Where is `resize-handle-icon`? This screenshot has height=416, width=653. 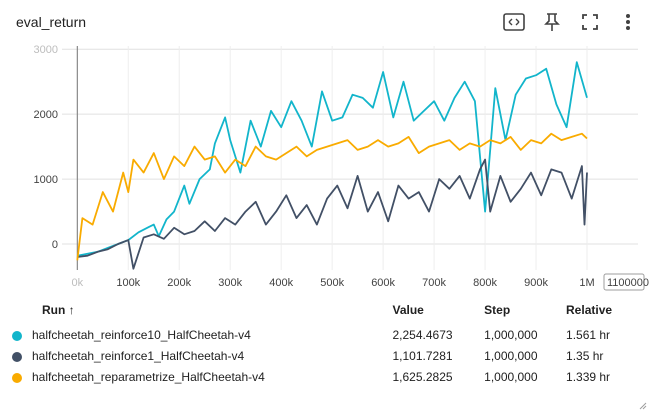 resize-handle-icon is located at coordinates (642, 405).